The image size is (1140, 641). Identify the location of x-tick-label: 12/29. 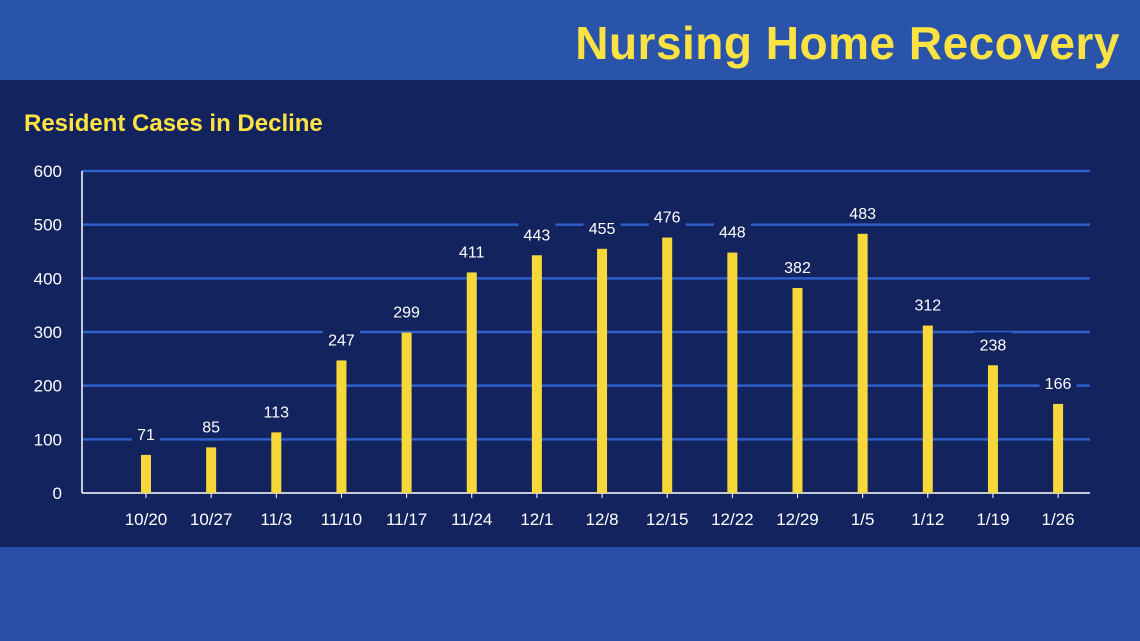
(797, 519).